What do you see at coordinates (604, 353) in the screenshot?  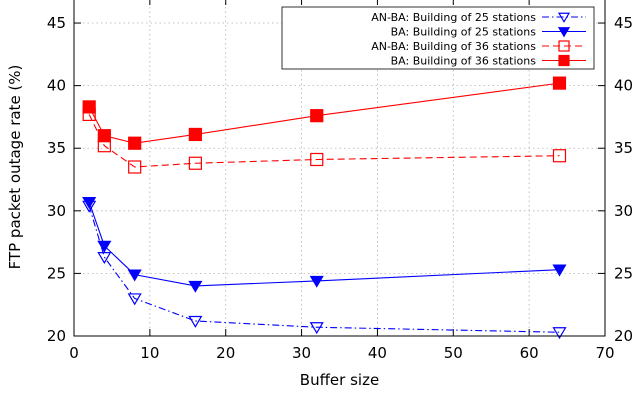 I see `x-tick-label: 70` at bounding box center [604, 353].